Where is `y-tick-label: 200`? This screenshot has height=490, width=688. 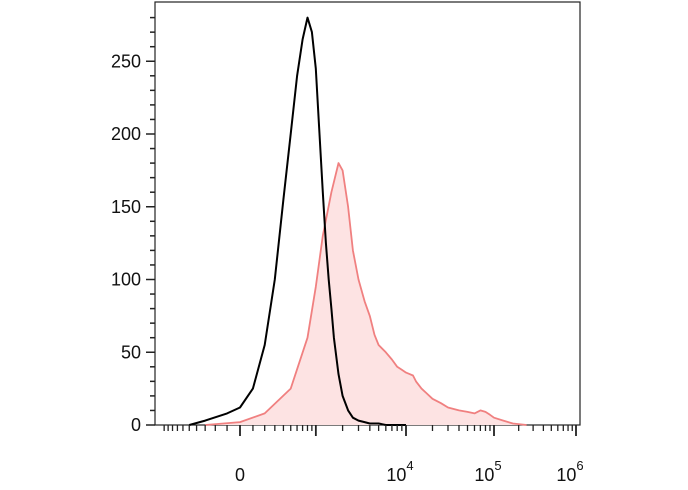
y-tick-label: 200 is located at coordinates (126, 134).